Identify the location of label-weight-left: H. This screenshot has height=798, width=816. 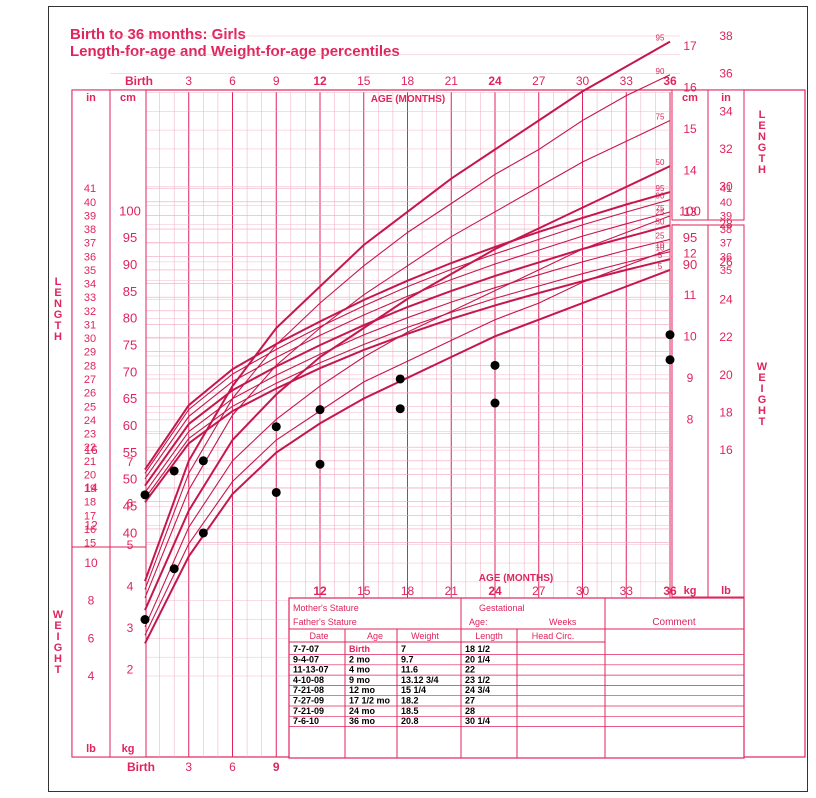
(58, 659).